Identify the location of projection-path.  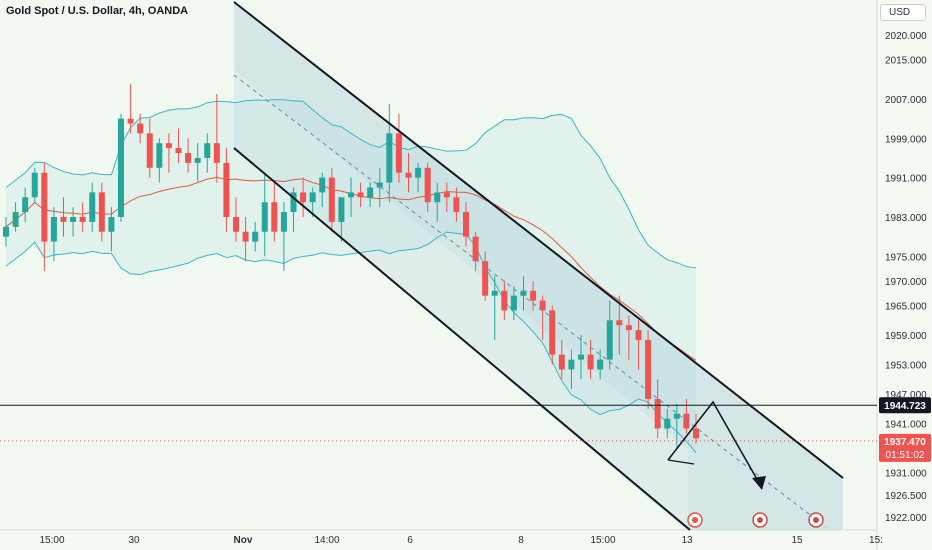
(715, 444).